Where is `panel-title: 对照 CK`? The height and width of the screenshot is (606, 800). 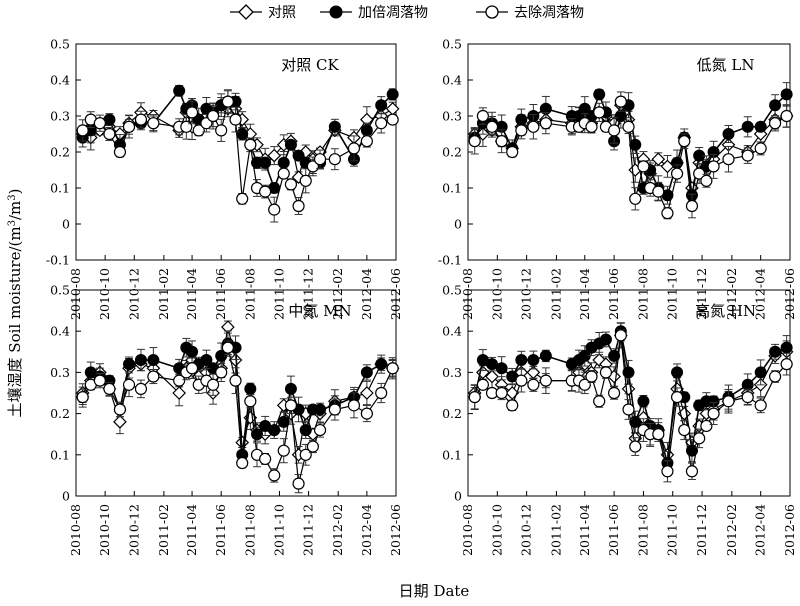 panel-title: 对照 CK is located at coordinates (310, 65).